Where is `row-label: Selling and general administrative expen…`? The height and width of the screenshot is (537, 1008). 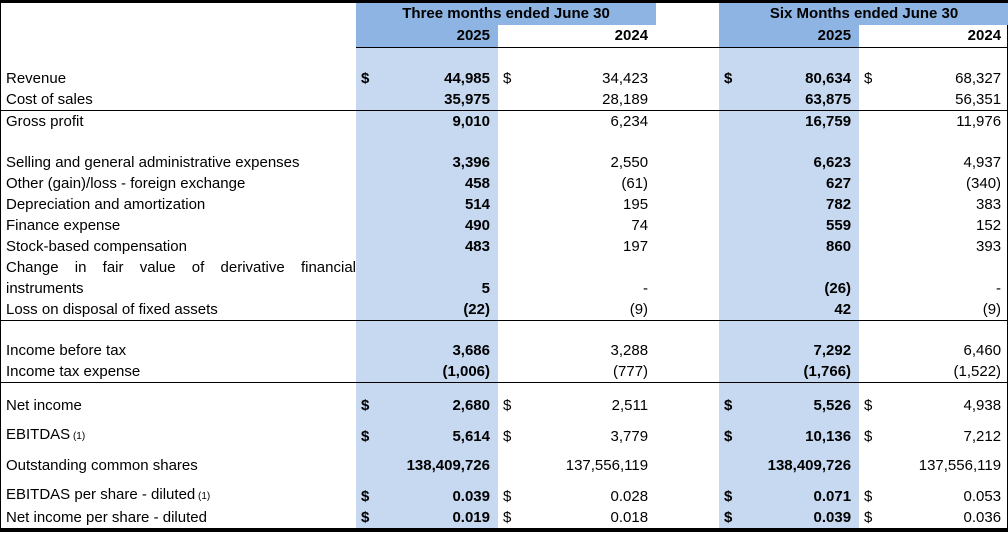
row-label: Selling and general administrative expen… is located at coordinates (153, 162).